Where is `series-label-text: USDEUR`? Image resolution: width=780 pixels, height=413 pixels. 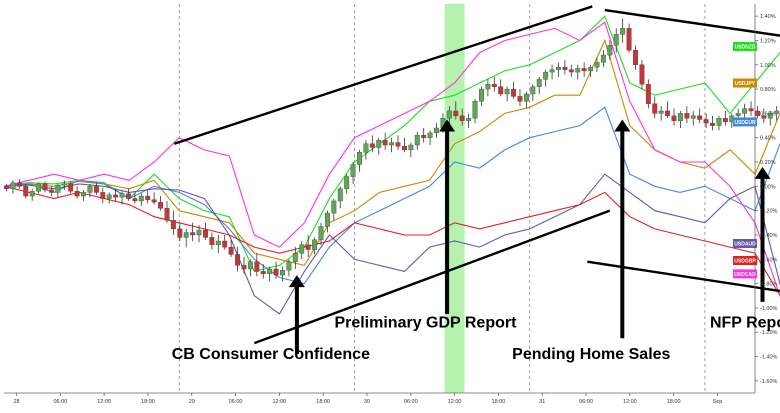 series-label-text: USDEUR is located at coordinates (745, 123).